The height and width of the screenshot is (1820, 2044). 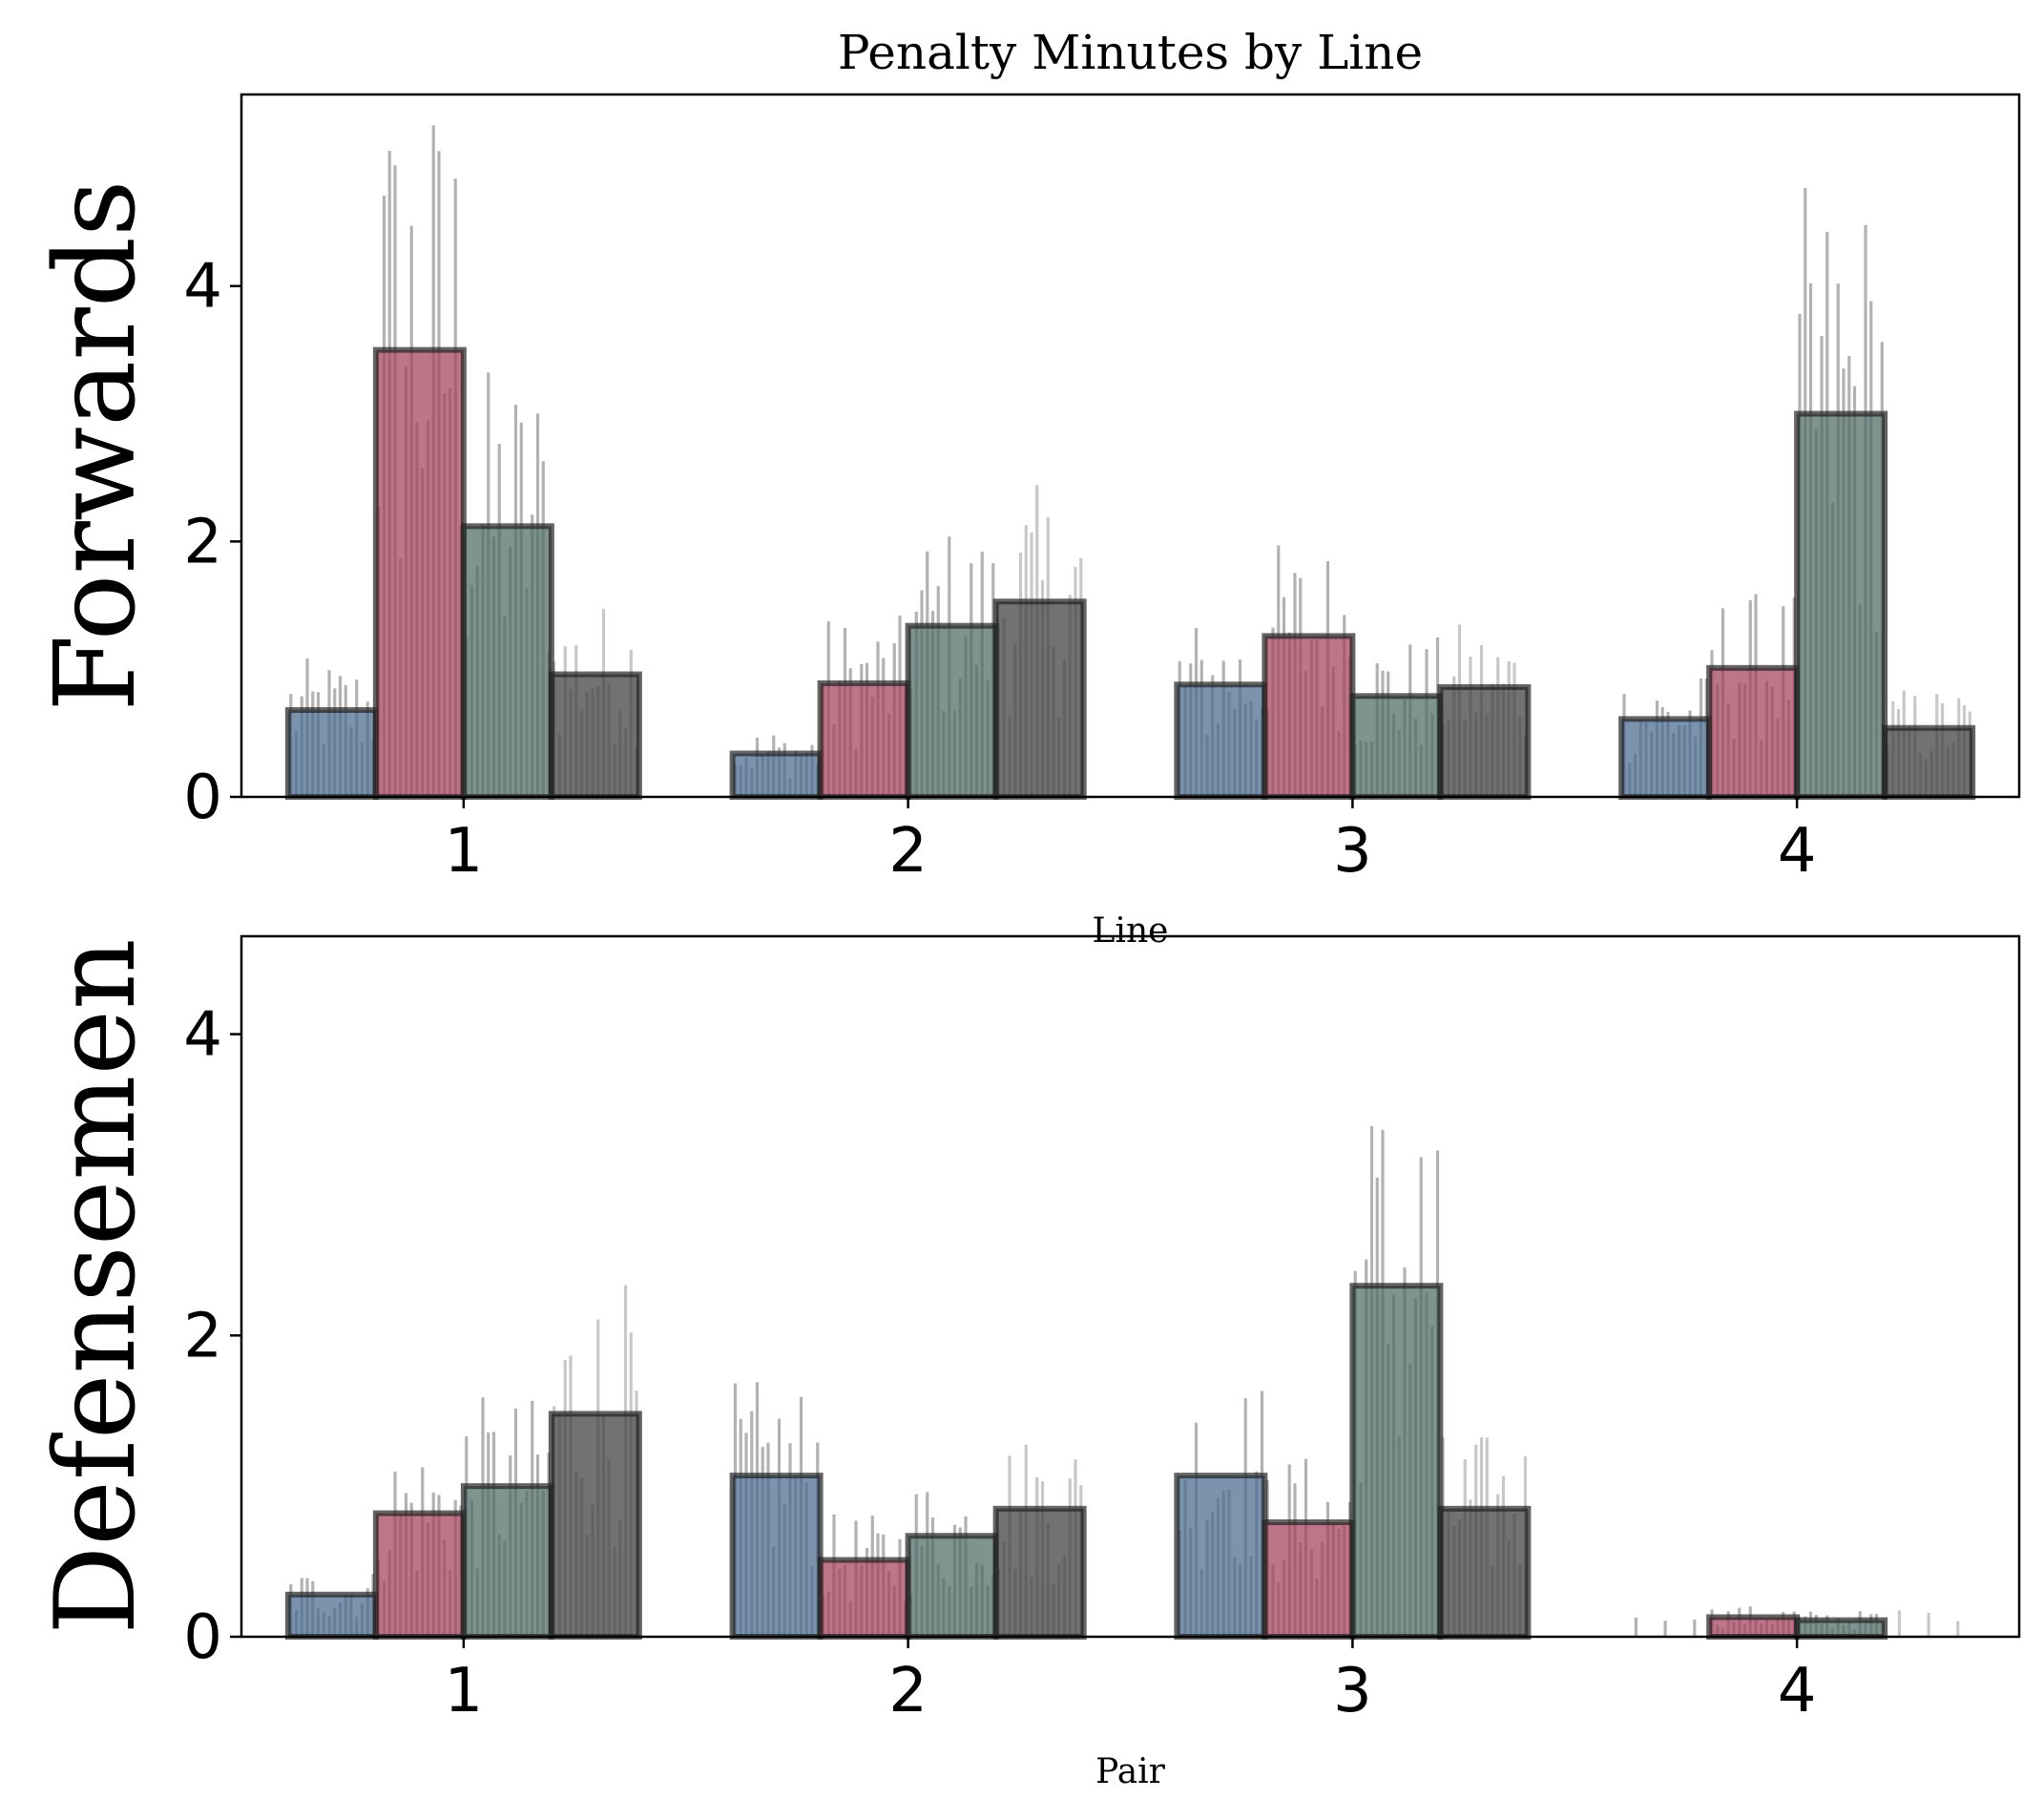 I want to click on y-axis-label: Defensemen, so click(x=95, y=1286).